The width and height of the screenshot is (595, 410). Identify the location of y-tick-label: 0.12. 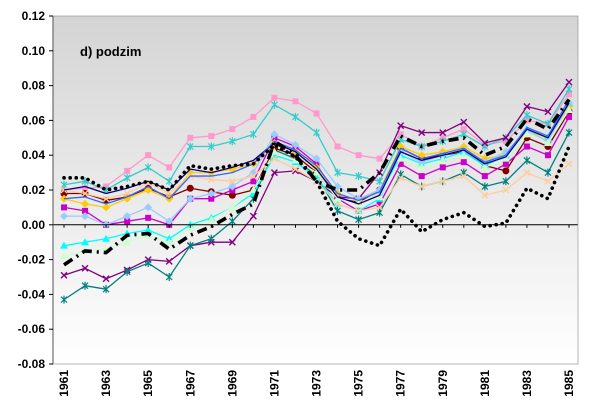
(34, 16).